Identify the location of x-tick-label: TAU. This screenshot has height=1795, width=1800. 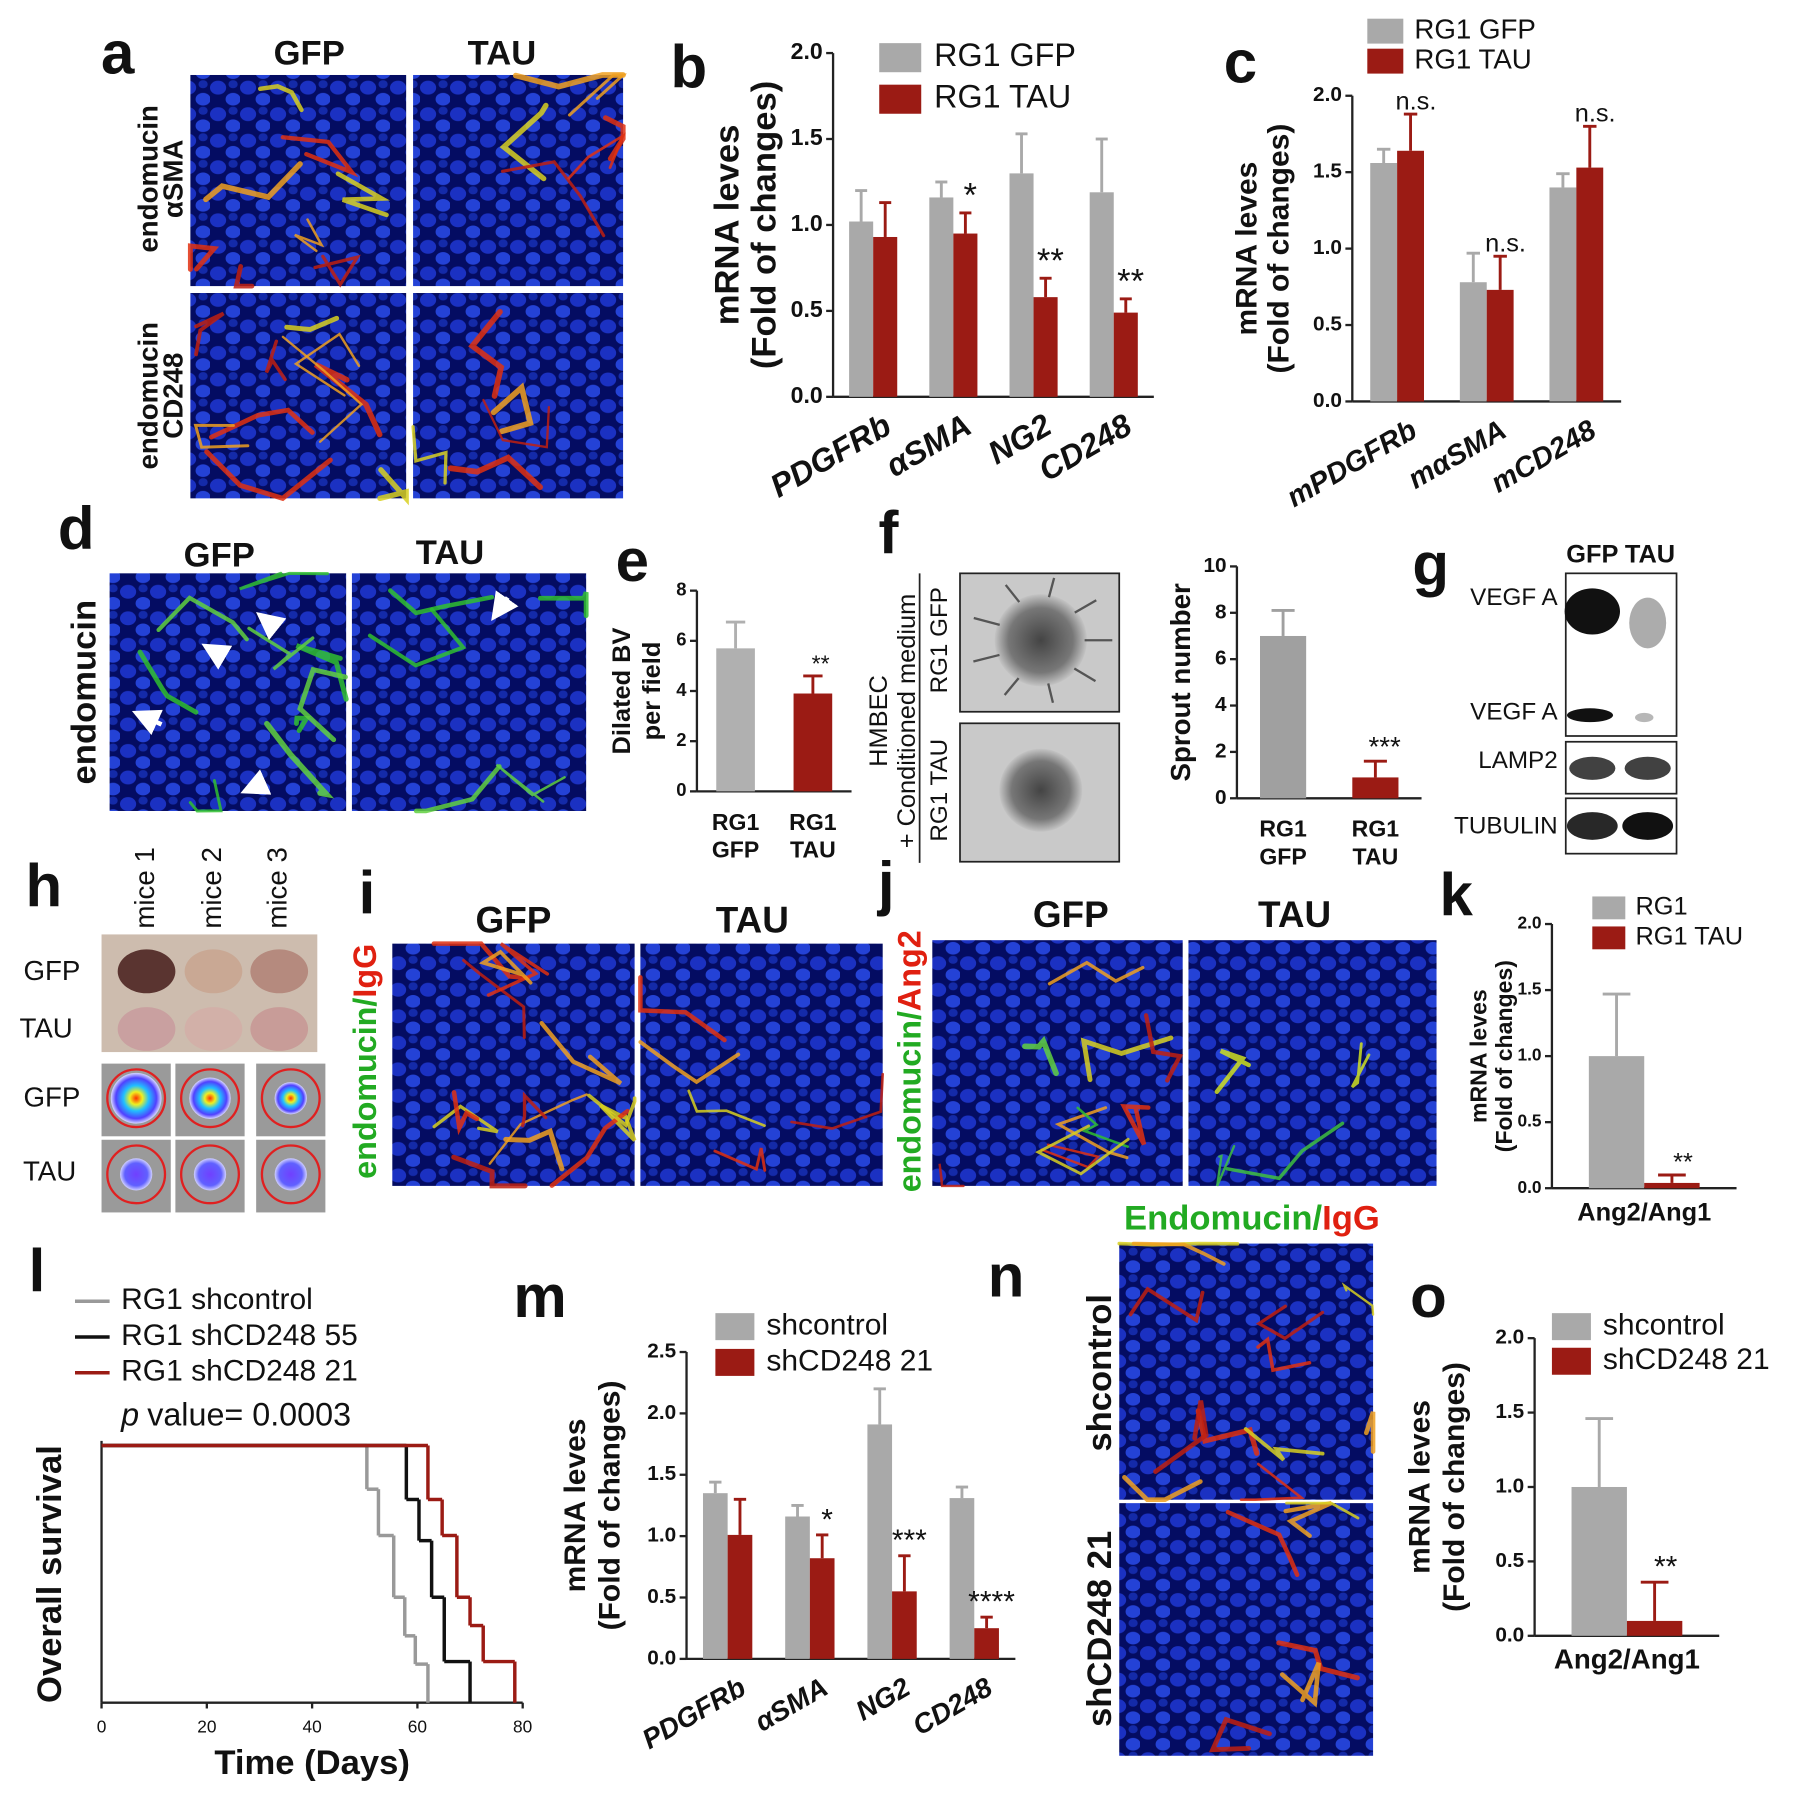
(1376, 856).